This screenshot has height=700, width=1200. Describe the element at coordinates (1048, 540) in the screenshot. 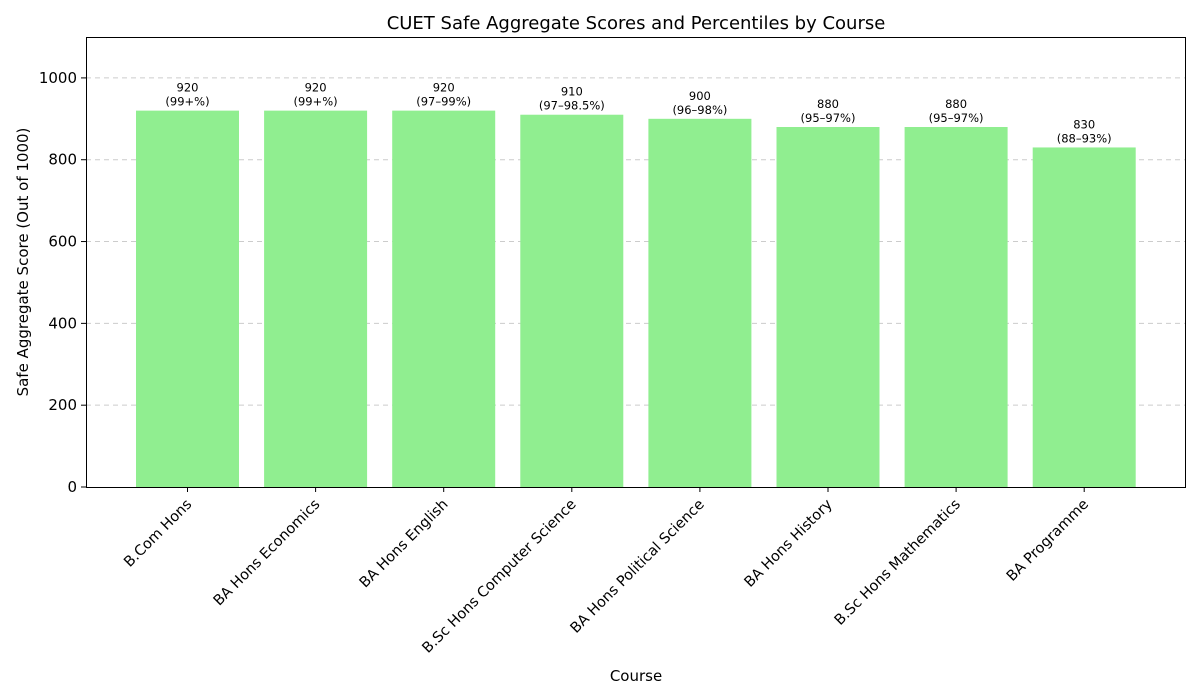

I see `x-tick-label: BA Programme` at that location.